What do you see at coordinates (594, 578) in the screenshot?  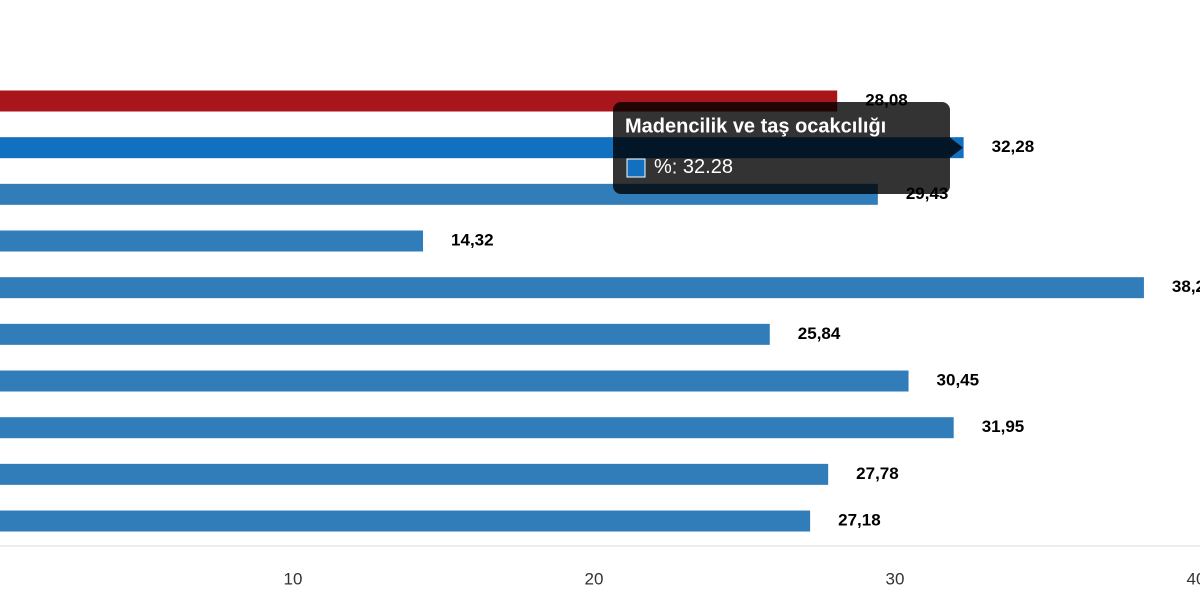 I see `x-tick-label: 20` at bounding box center [594, 578].